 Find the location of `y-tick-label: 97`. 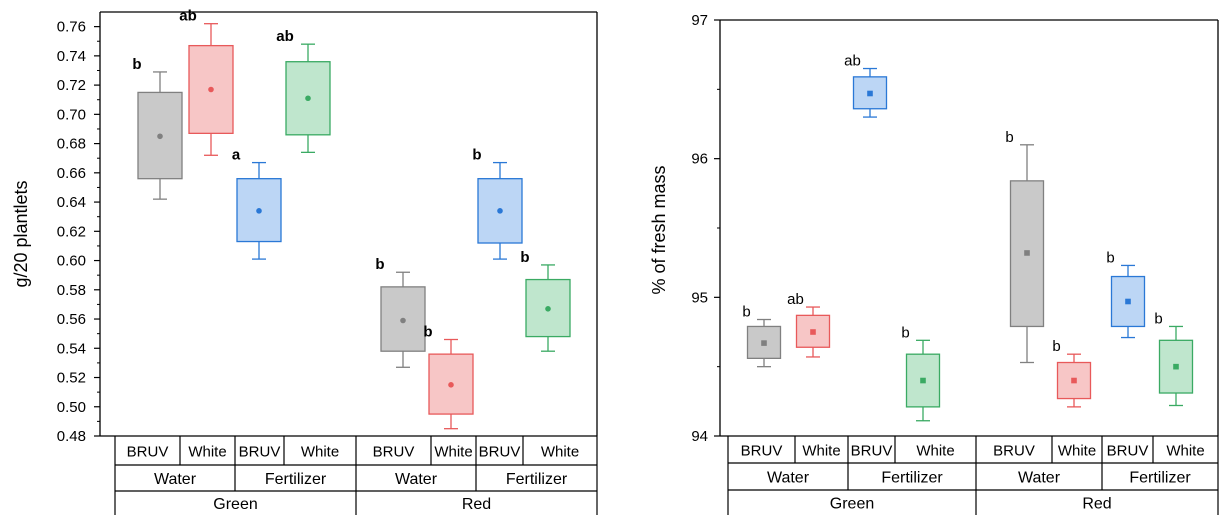

y-tick-label: 97 is located at coordinates (699, 20).